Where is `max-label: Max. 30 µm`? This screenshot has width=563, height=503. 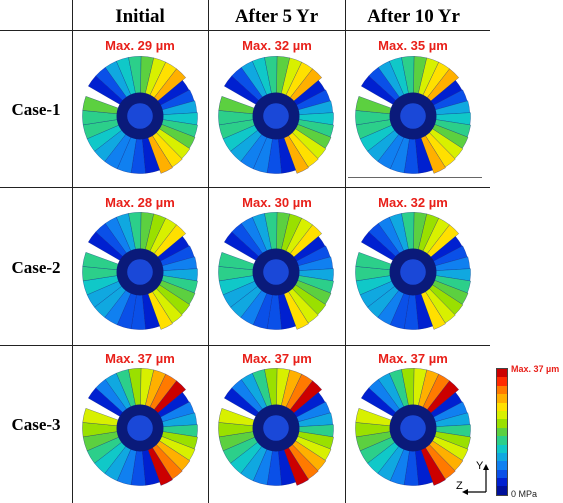 max-label: Max. 30 µm is located at coordinates (277, 202).